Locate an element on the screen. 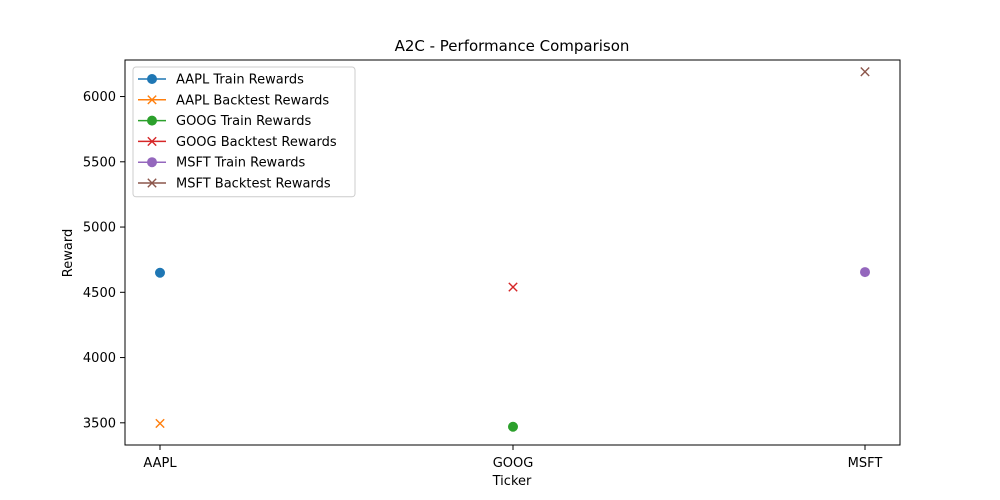  legend-label: MSFT Train Rewards is located at coordinates (241, 163).